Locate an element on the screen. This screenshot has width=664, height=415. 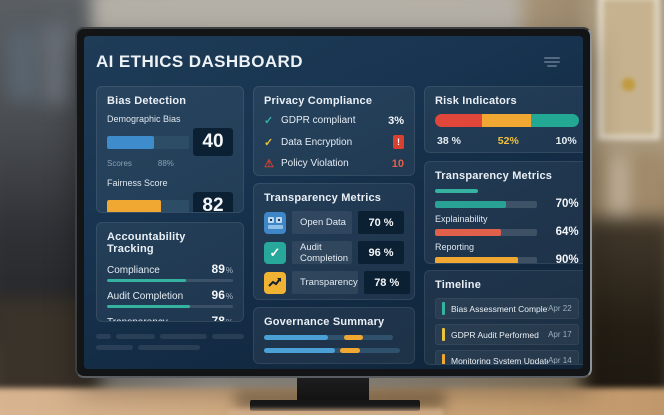
row-label: Audit Completion is located at coordinates (145, 296).